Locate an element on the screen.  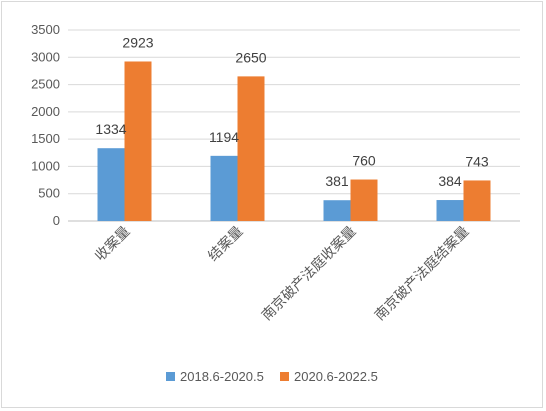
data-label: 381 is located at coordinates (337, 181).